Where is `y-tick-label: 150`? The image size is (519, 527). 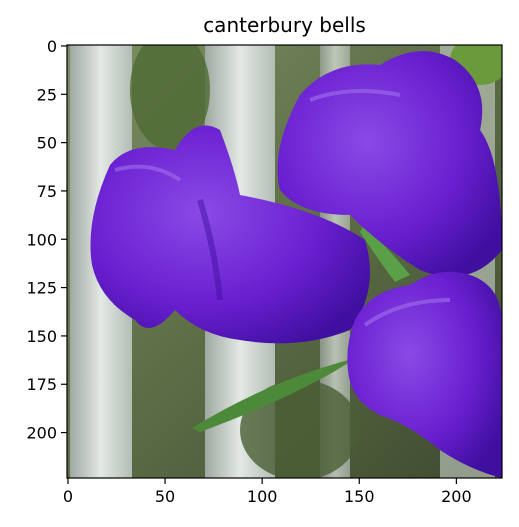
y-tick-label: 150 is located at coordinates (41, 336).